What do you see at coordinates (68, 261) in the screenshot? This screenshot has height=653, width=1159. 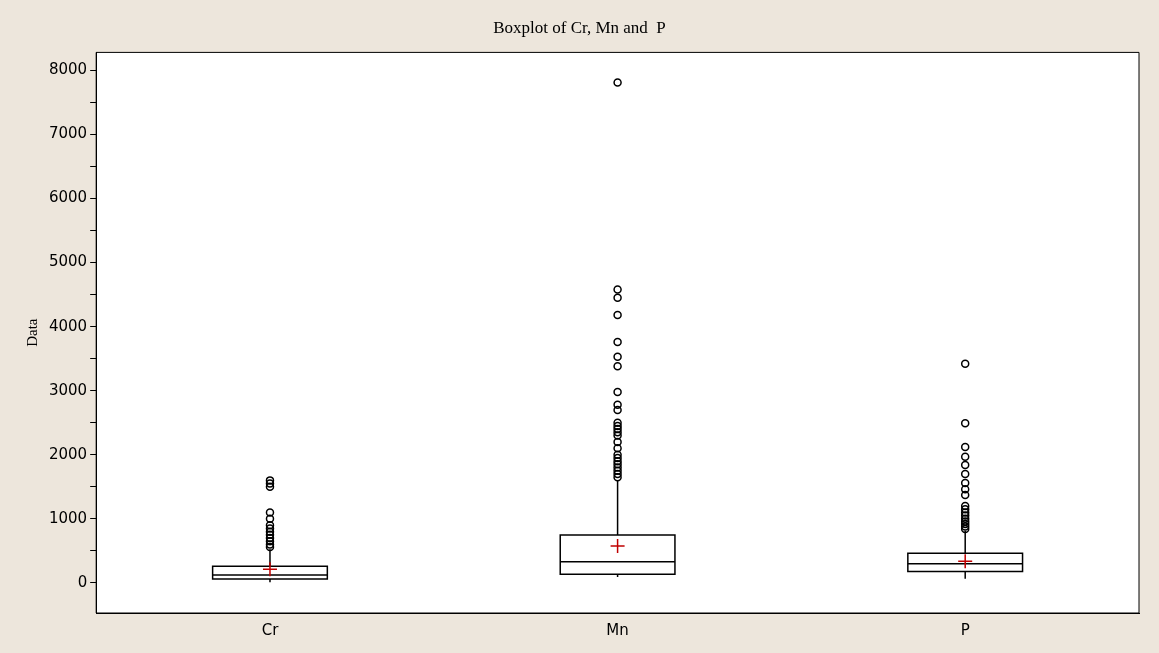 I see `y-tick-label: 5000` at bounding box center [68, 261].